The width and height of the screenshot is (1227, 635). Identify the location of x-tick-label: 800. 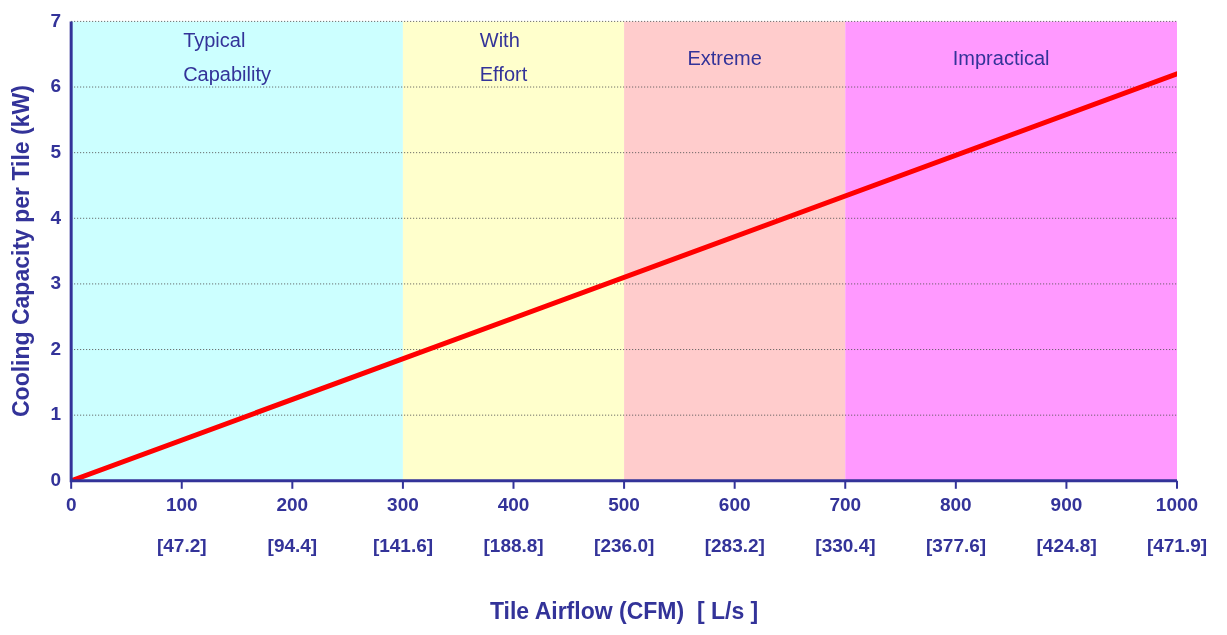
(955, 505).